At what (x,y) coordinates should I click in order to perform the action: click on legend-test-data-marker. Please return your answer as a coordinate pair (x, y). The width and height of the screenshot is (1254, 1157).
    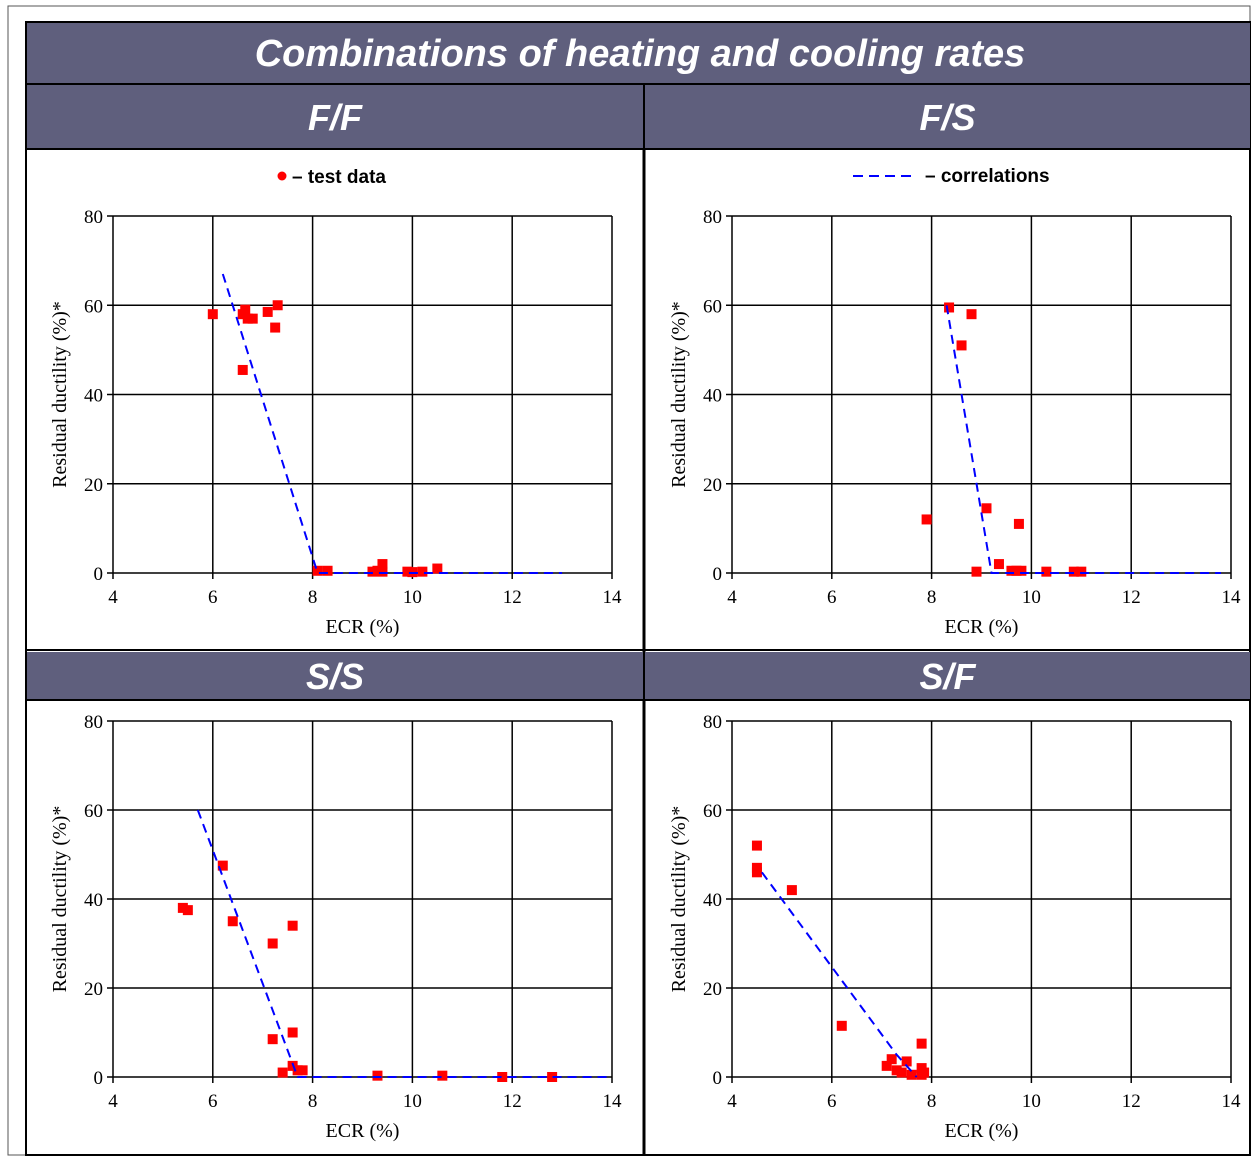
    Looking at the image, I should click on (282, 176).